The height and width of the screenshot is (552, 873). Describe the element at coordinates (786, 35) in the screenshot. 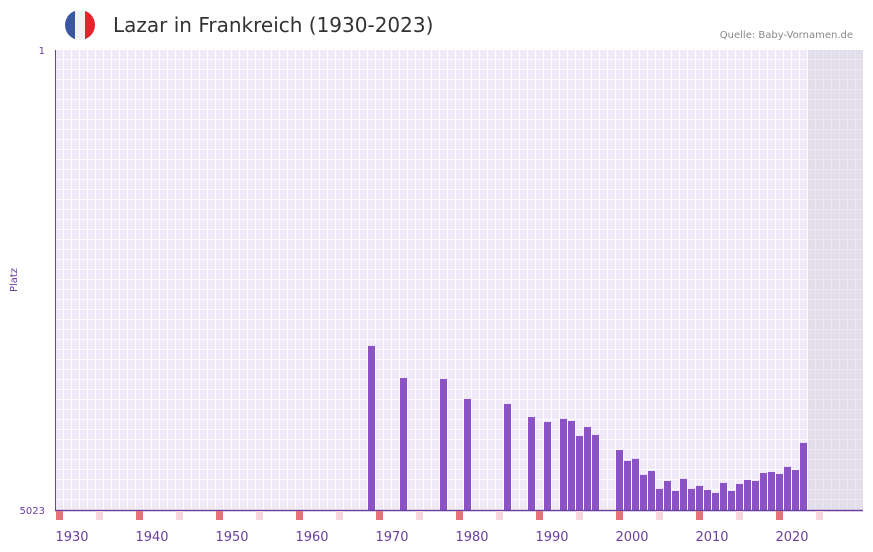

I see `source-label: Quelle: Baby-Vornamen.de` at that location.